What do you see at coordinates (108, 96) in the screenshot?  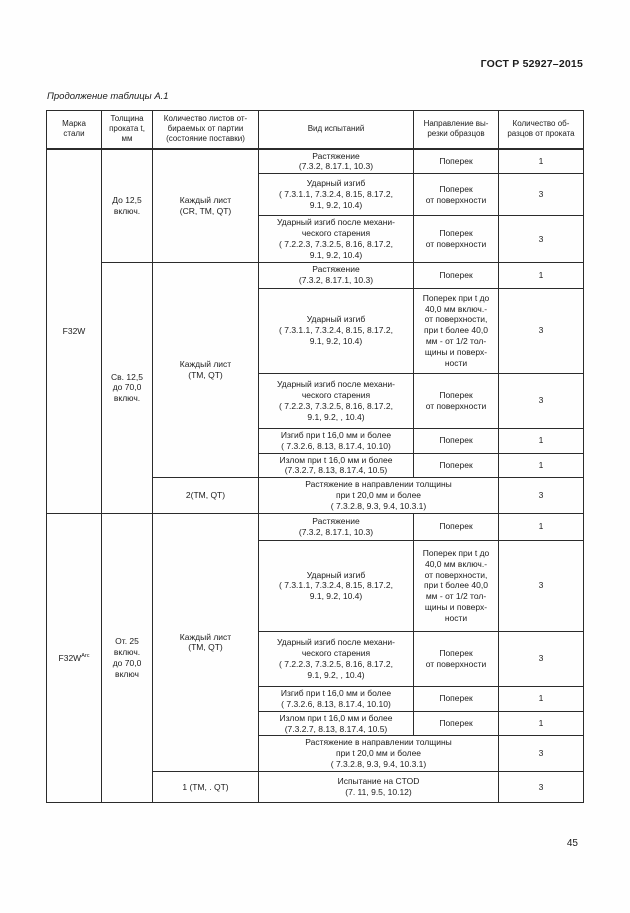 I see `table-caption: Продолжение таблицы А.1` at bounding box center [108, 96].